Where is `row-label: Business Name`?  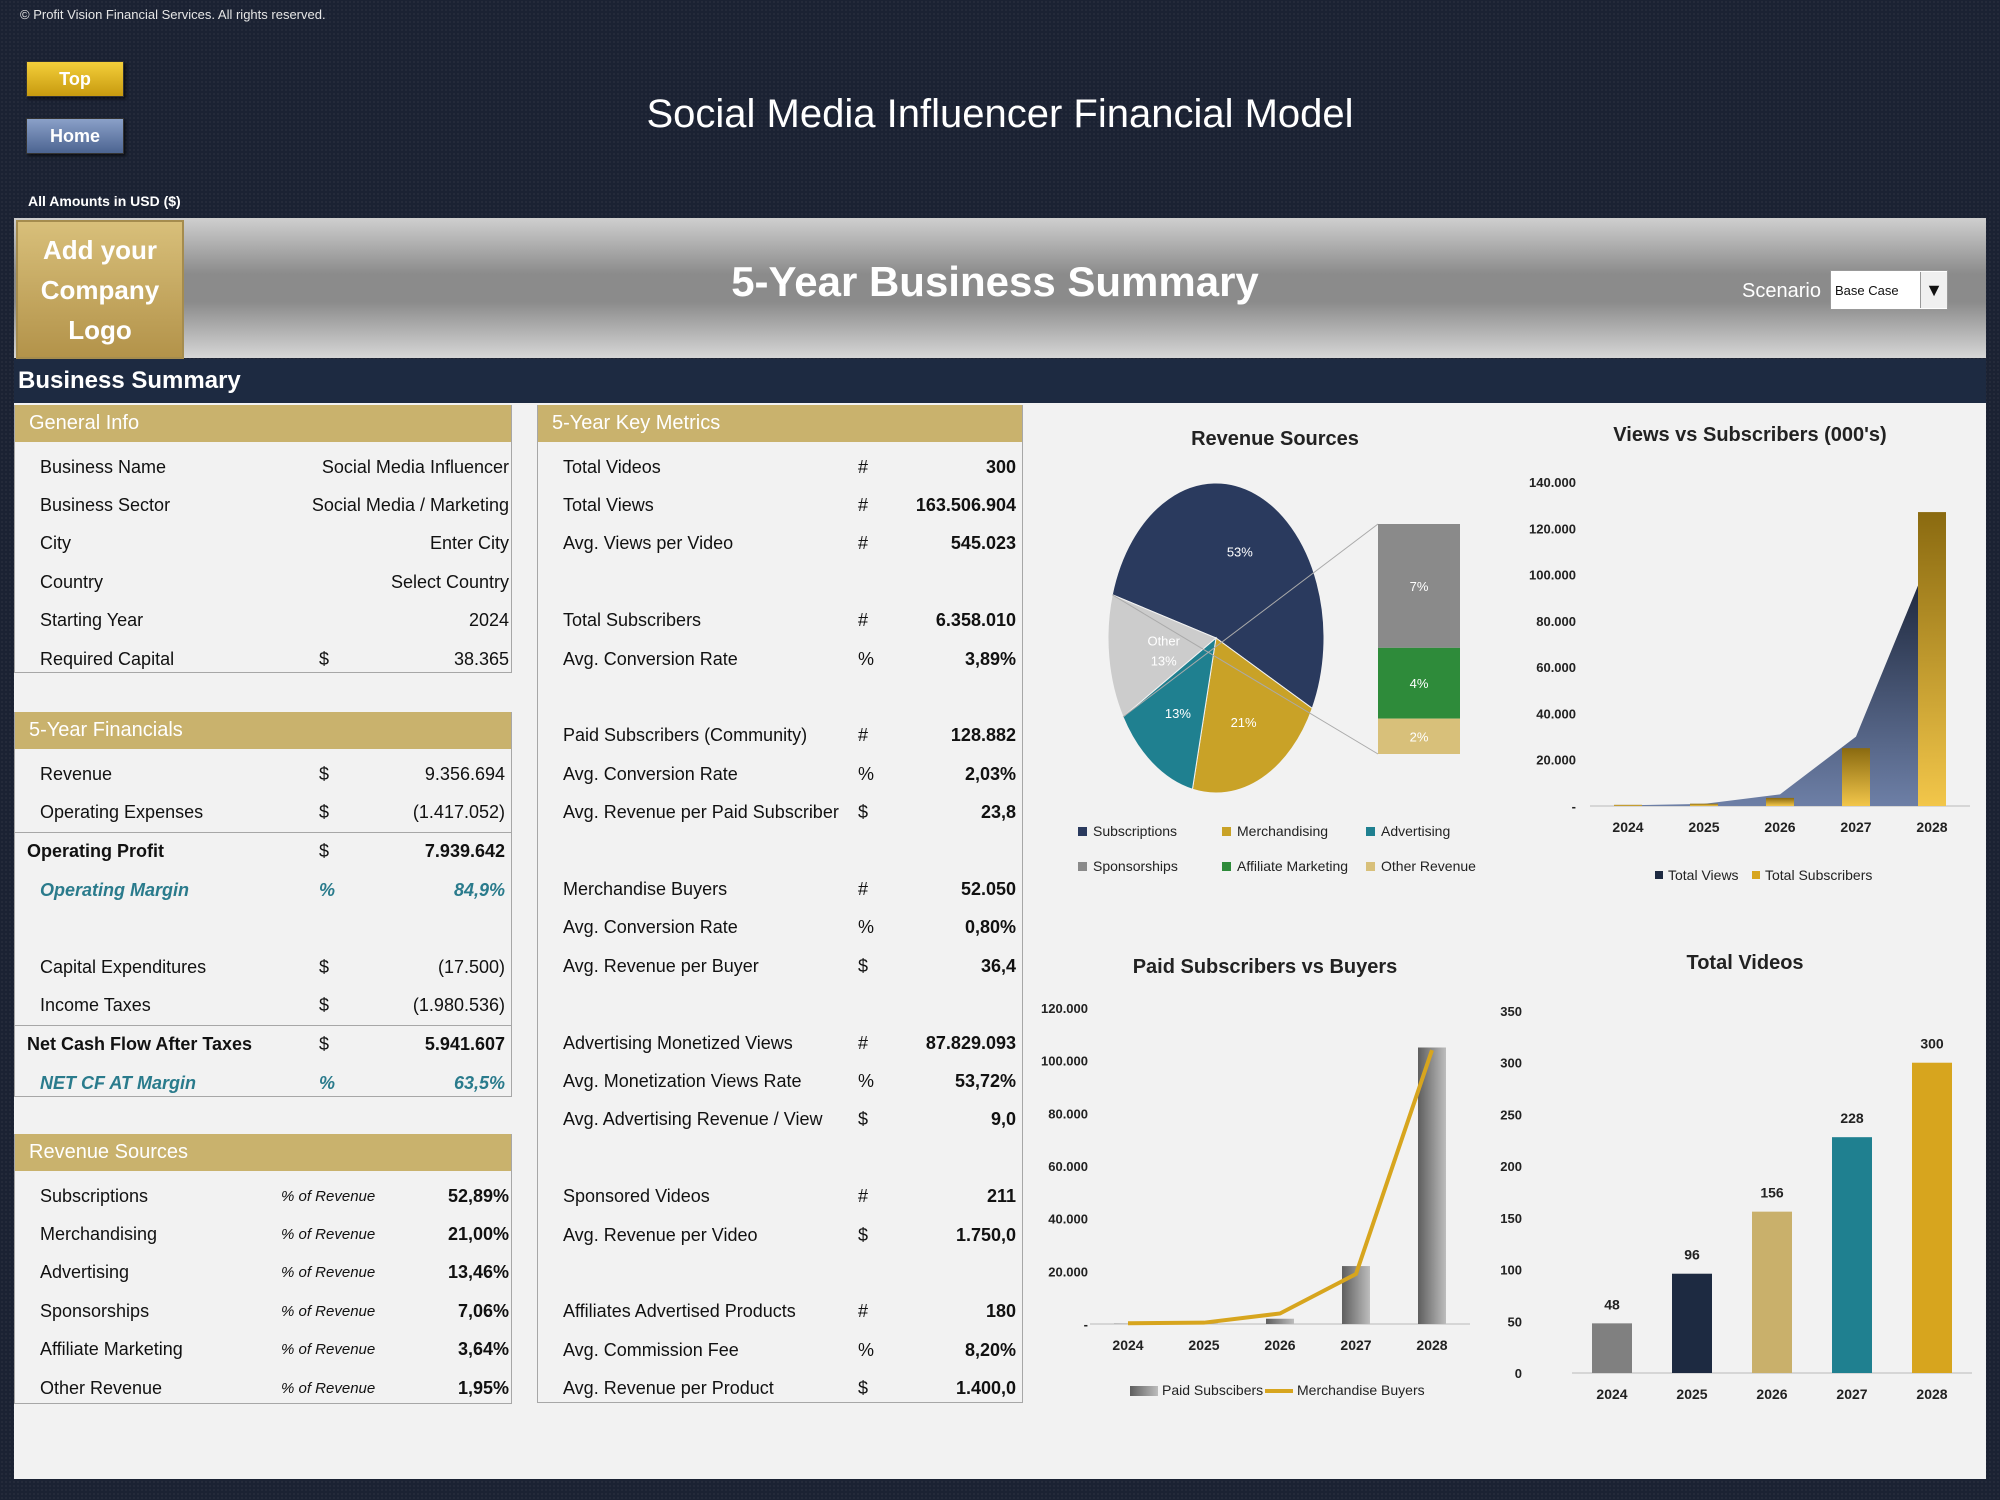 row-label: Business Name is located at coordinates (103, 466).